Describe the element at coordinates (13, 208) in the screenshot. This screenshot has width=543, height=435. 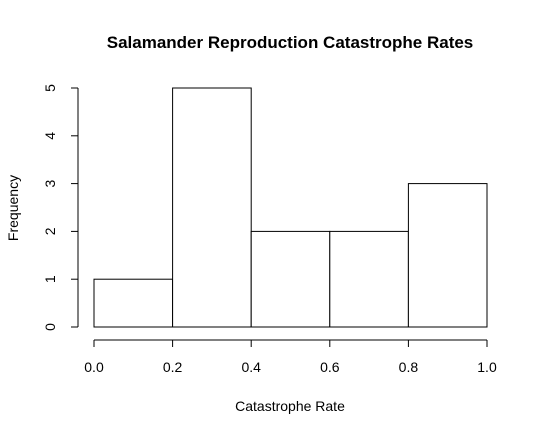
I see `y-axis-label: Frequency` at that location.